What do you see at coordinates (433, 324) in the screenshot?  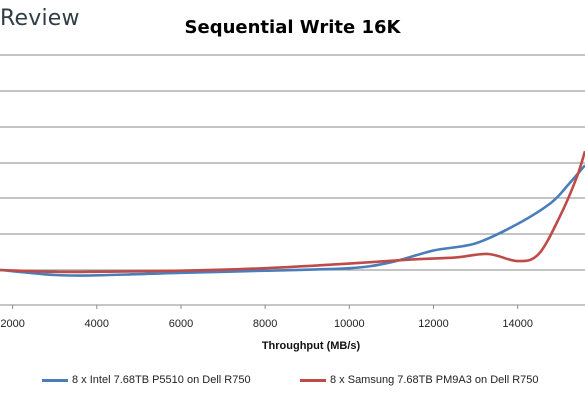 I see `x-tick-label: 12000` at bounding box center [433, 324].